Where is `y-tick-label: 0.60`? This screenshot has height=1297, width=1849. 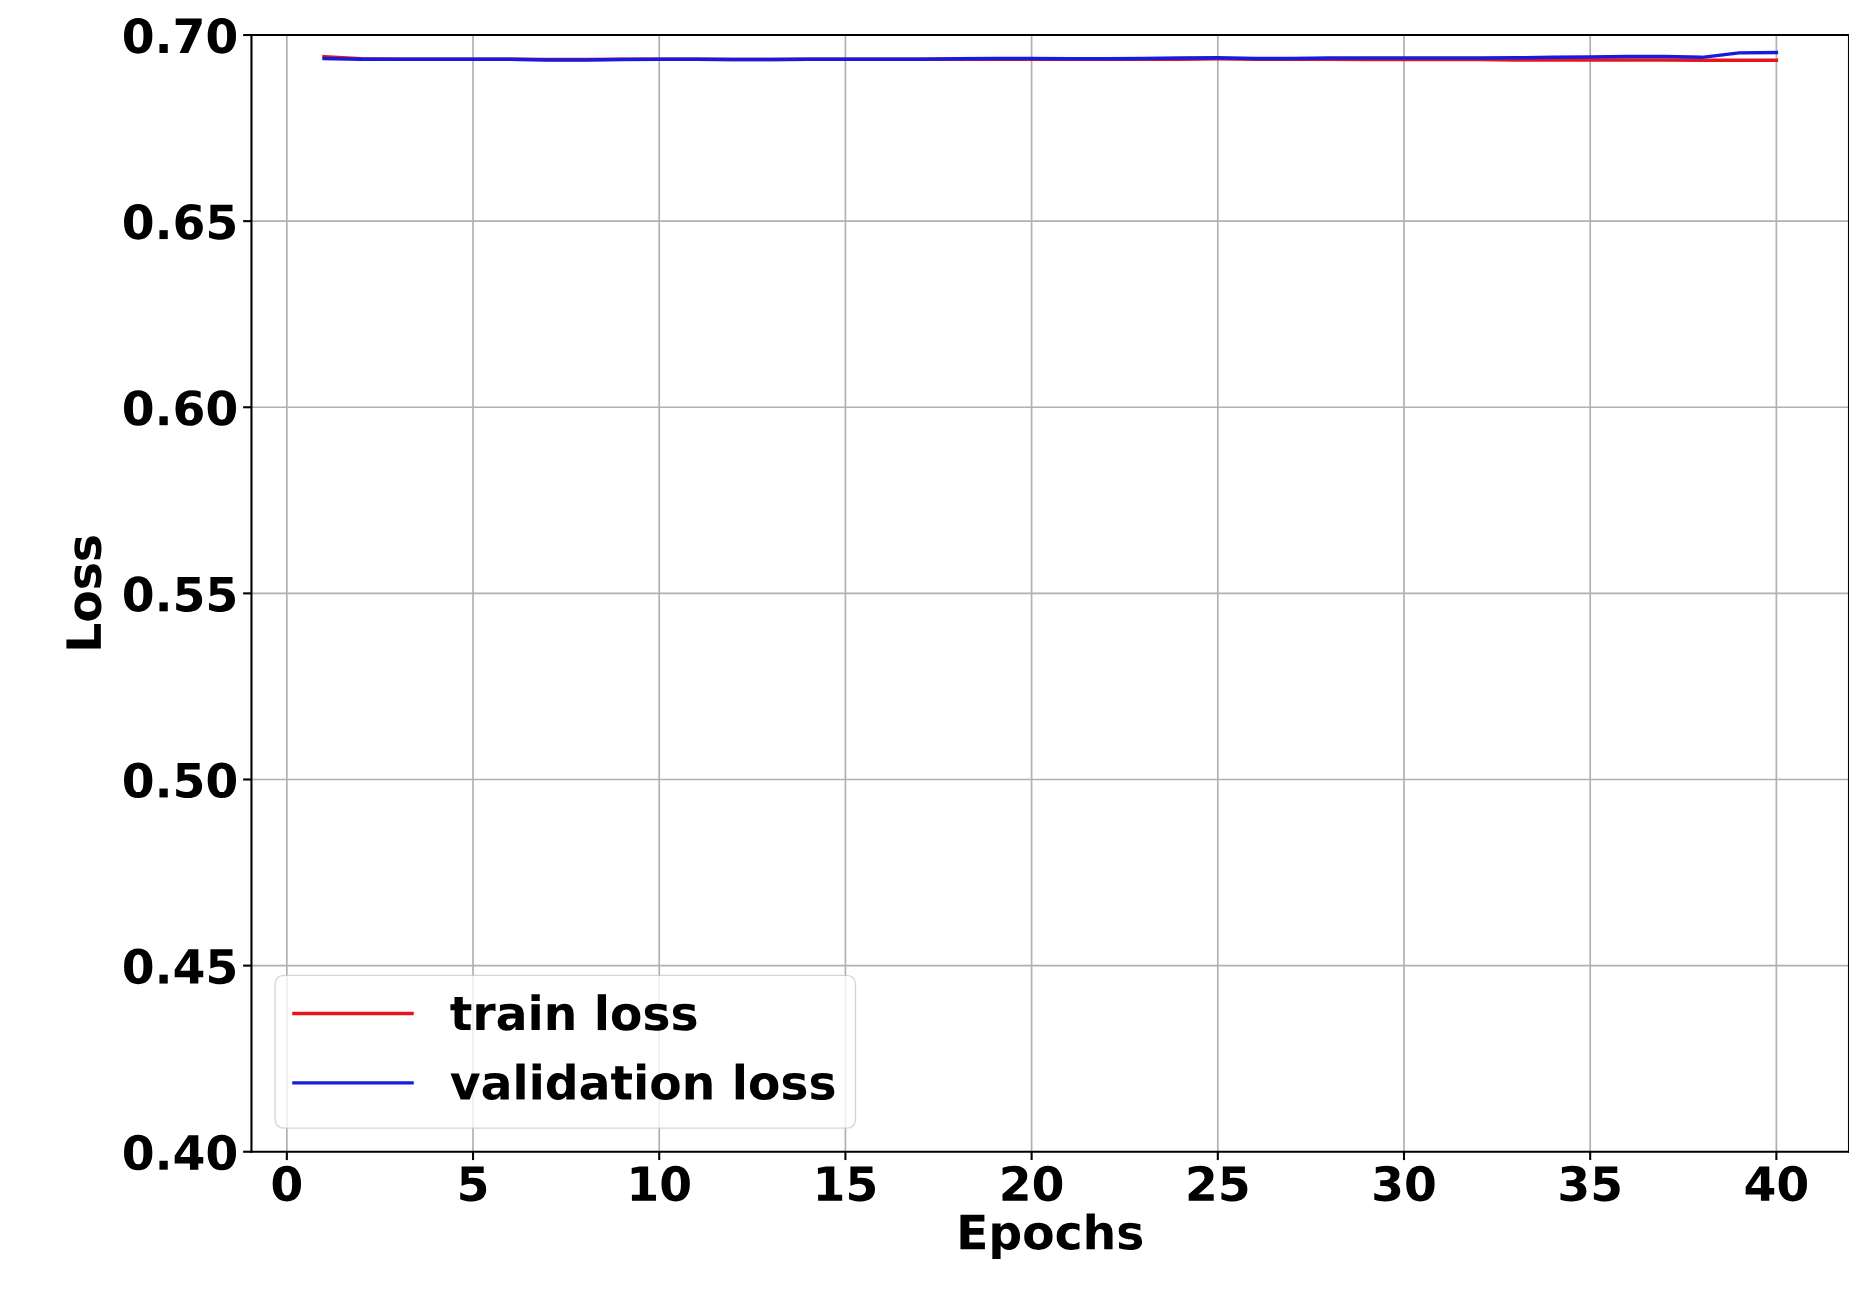
y-tick-label: 0.60 is located at coordinates (180, 408).